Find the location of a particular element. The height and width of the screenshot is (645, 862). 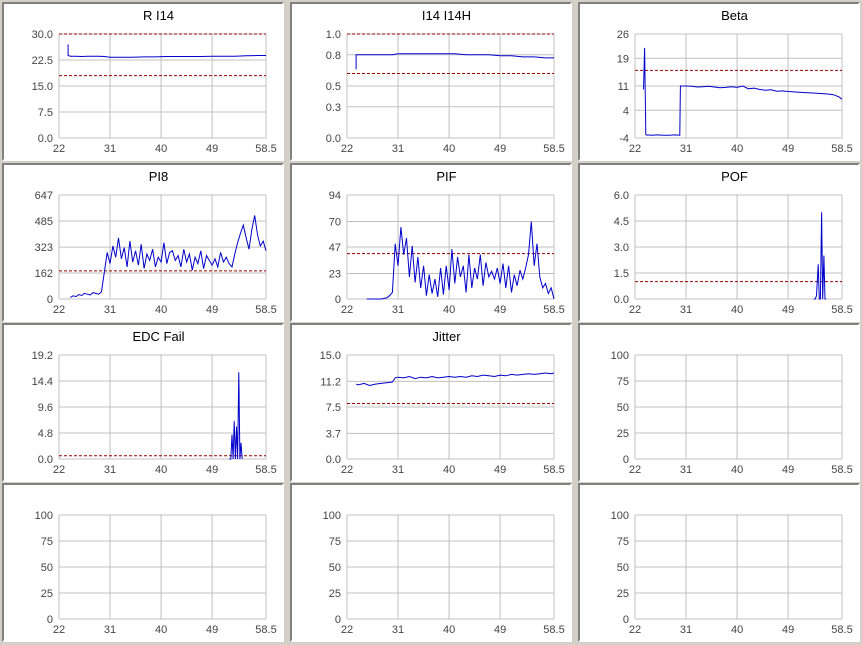

chart-panel: PI8 22 31 40 49 58.5 0 162 323 485 647 is located at coordinates (143, 242).